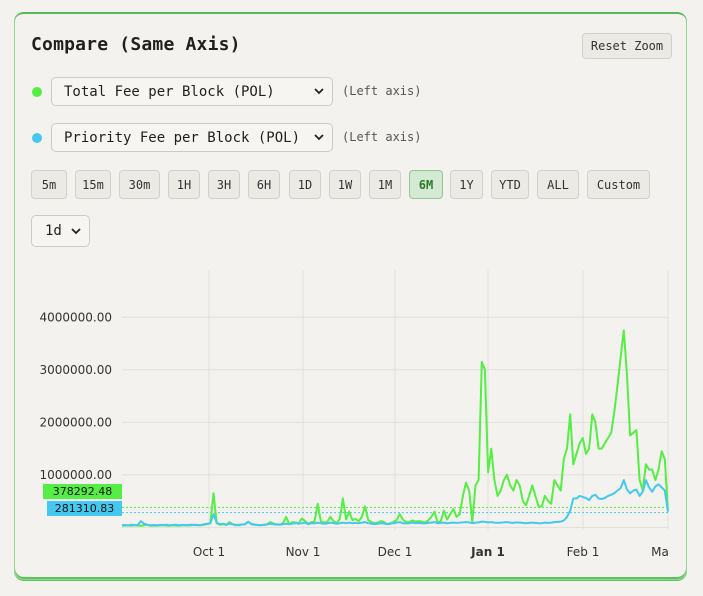 The height and width of the screenshot is (596, 703). What do you see at coordinates (382, 91) in the screenshot?
I see `series-1-axis-note: (Left axis)` at bounding box center [382, 91].